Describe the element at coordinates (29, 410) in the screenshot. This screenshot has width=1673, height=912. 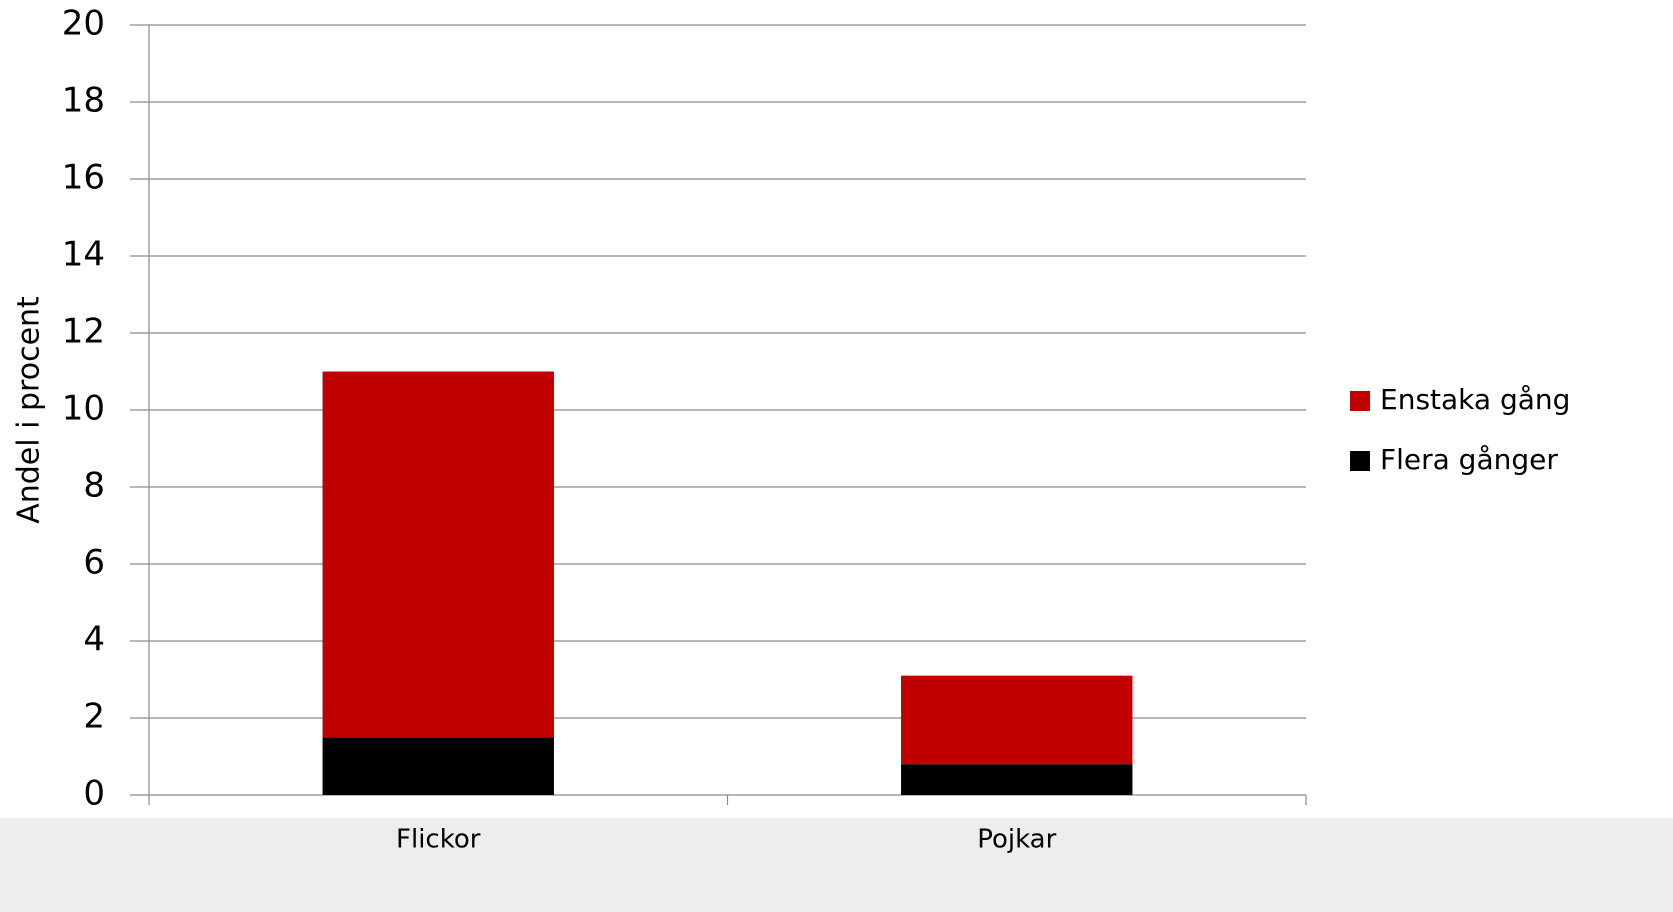
I see `y-axis-label: Andel i procent` at that location.